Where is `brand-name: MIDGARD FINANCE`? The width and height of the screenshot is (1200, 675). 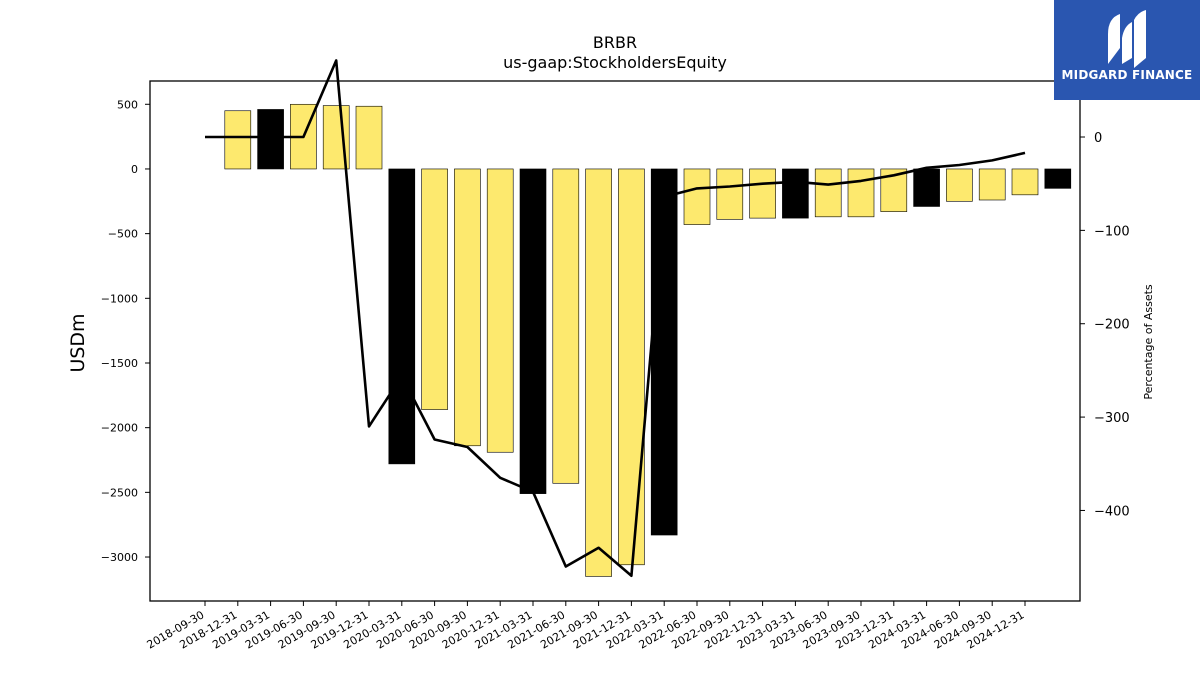
brand-name: MIDGARD FINANCE is located at coordinates (1127, 75).